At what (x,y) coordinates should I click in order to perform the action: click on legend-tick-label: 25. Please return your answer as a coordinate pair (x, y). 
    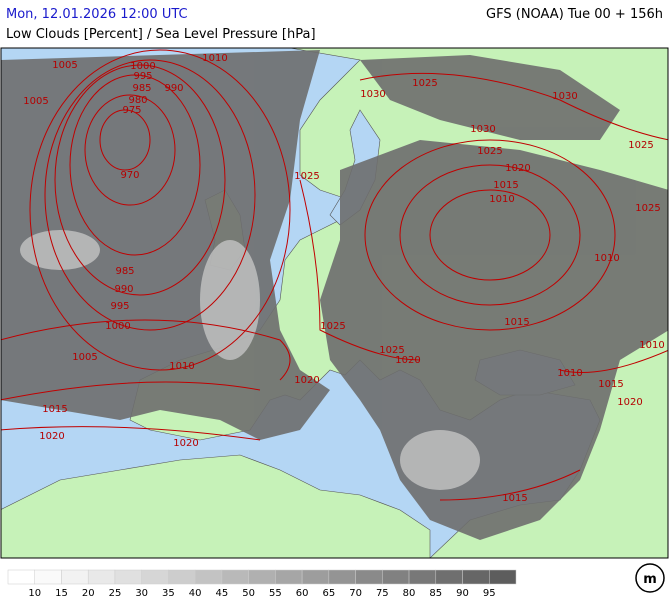
    Looking at the image, I should click on (115, 593).